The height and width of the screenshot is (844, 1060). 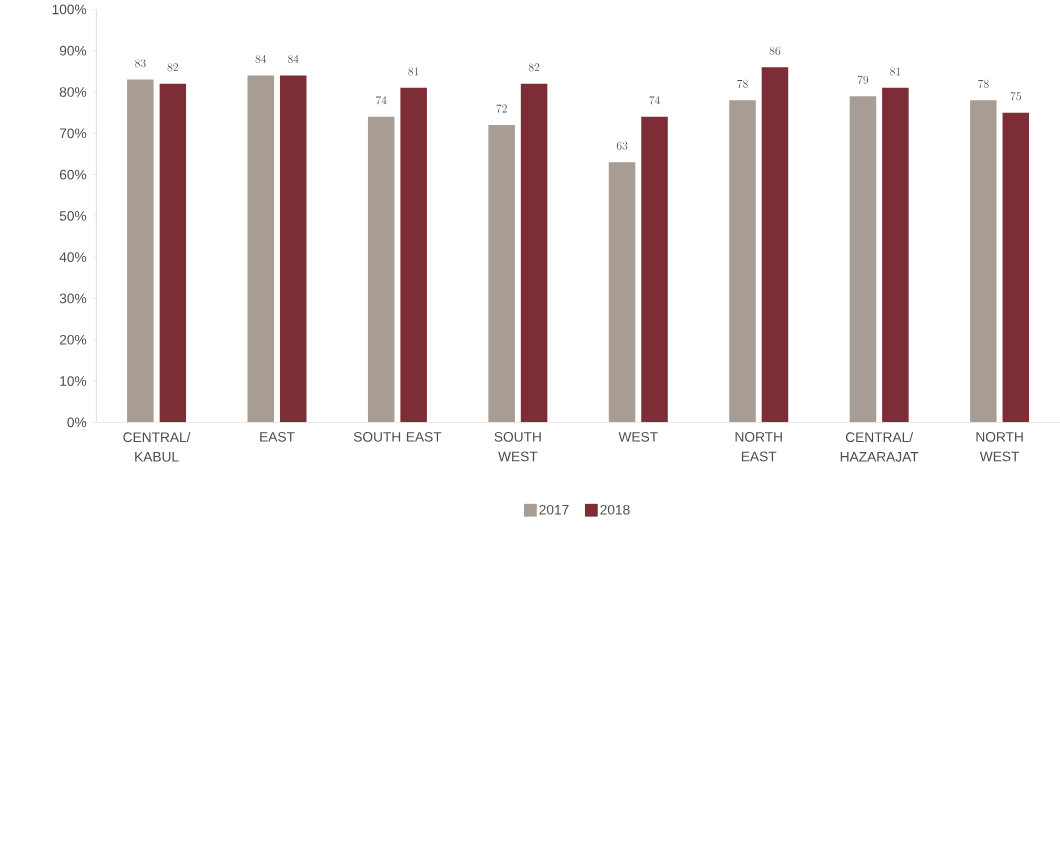 What do you see at coordinates (73, 92) in the screenshot?
I see `y-tick-label: 80%` at bounding box center [73, 92].